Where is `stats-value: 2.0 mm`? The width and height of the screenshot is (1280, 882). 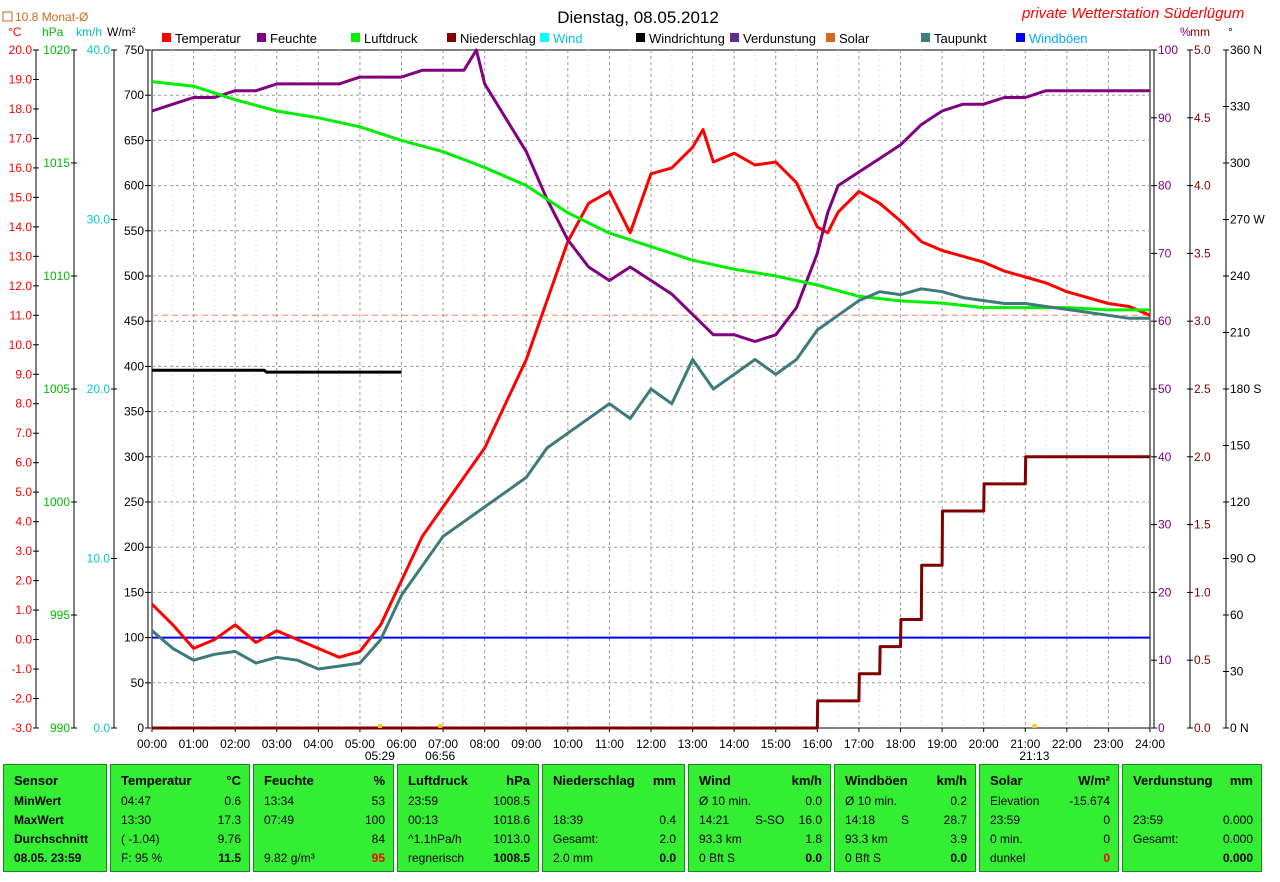 stats-value: 2.0 mm is located at coordinates (573, 858).